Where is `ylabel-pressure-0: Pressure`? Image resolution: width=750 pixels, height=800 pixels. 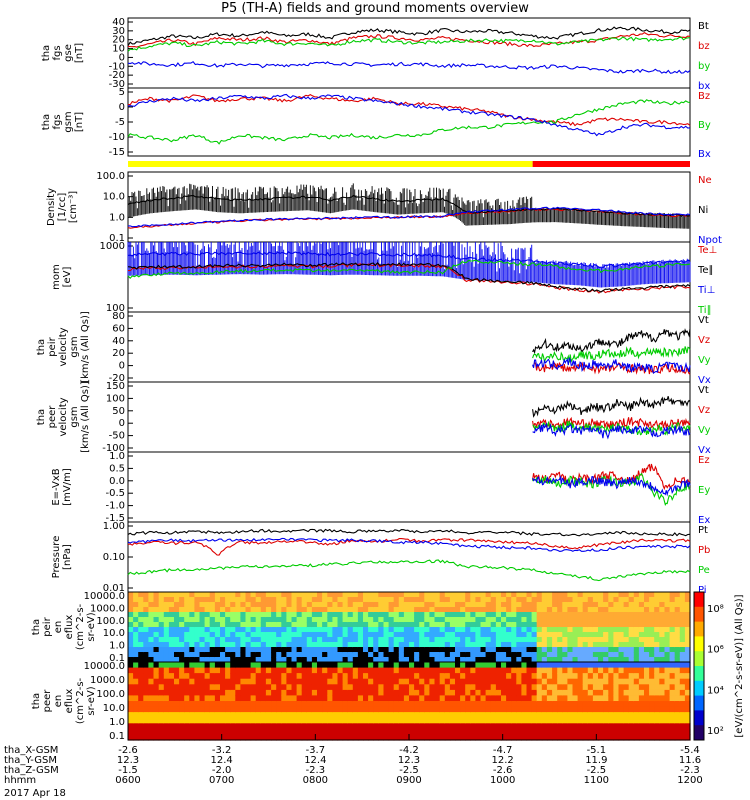
ylabel-pressure-0: Pressure is located at coordinates (56, 557).